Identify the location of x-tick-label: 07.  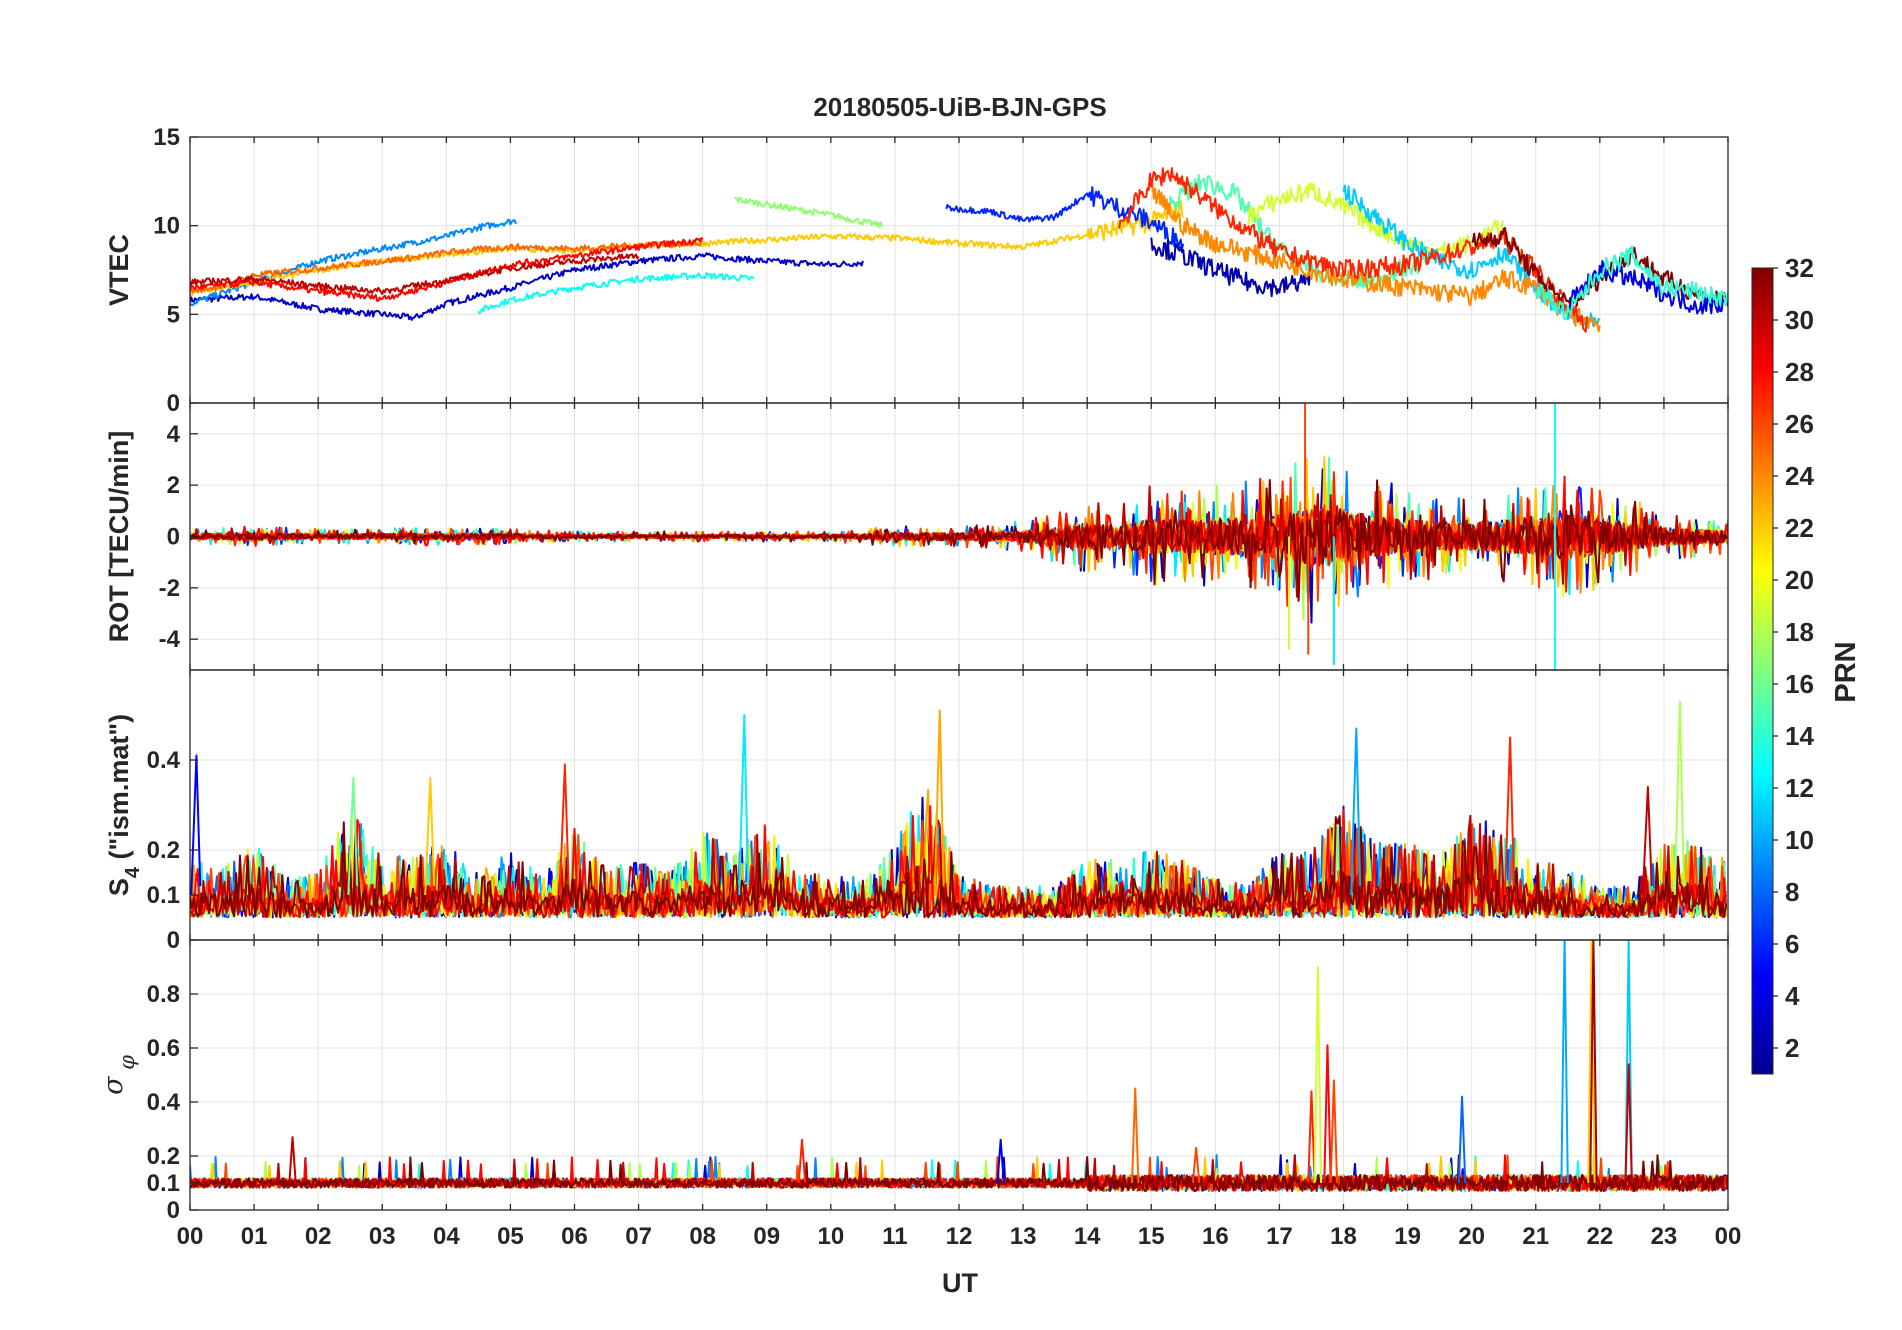
(638, 1236).